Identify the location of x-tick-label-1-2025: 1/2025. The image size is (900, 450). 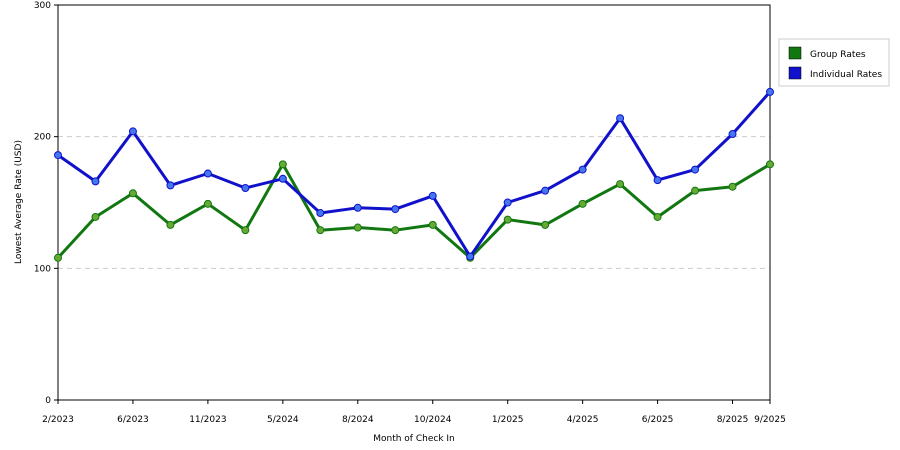
(508, 420).